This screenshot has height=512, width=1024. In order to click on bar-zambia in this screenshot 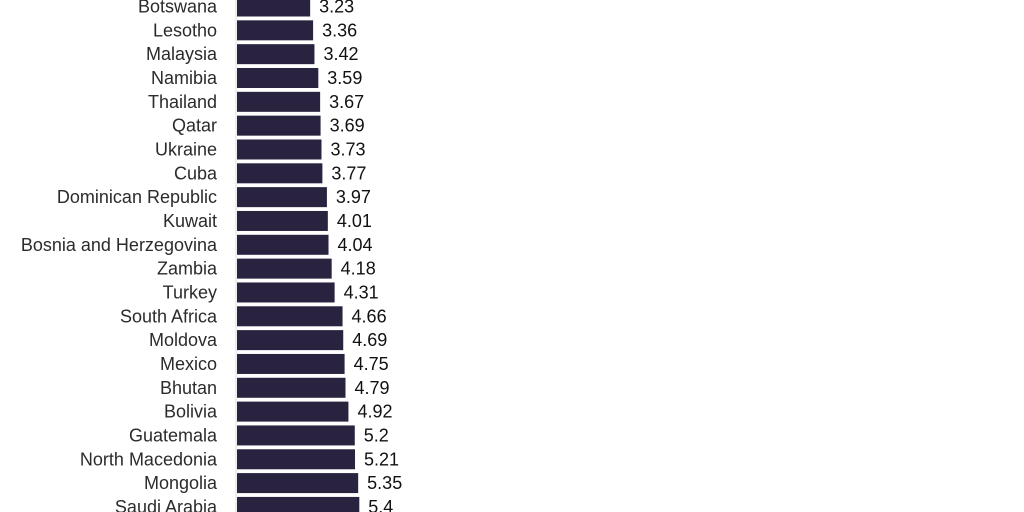, I will do `click(284, 268)`.